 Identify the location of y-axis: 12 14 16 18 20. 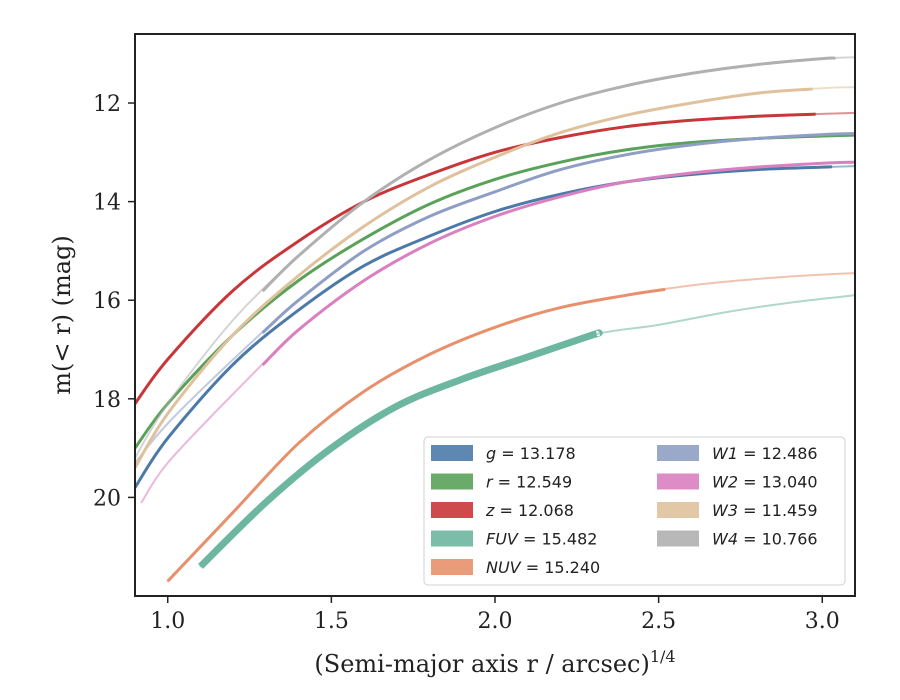
(114, 301).